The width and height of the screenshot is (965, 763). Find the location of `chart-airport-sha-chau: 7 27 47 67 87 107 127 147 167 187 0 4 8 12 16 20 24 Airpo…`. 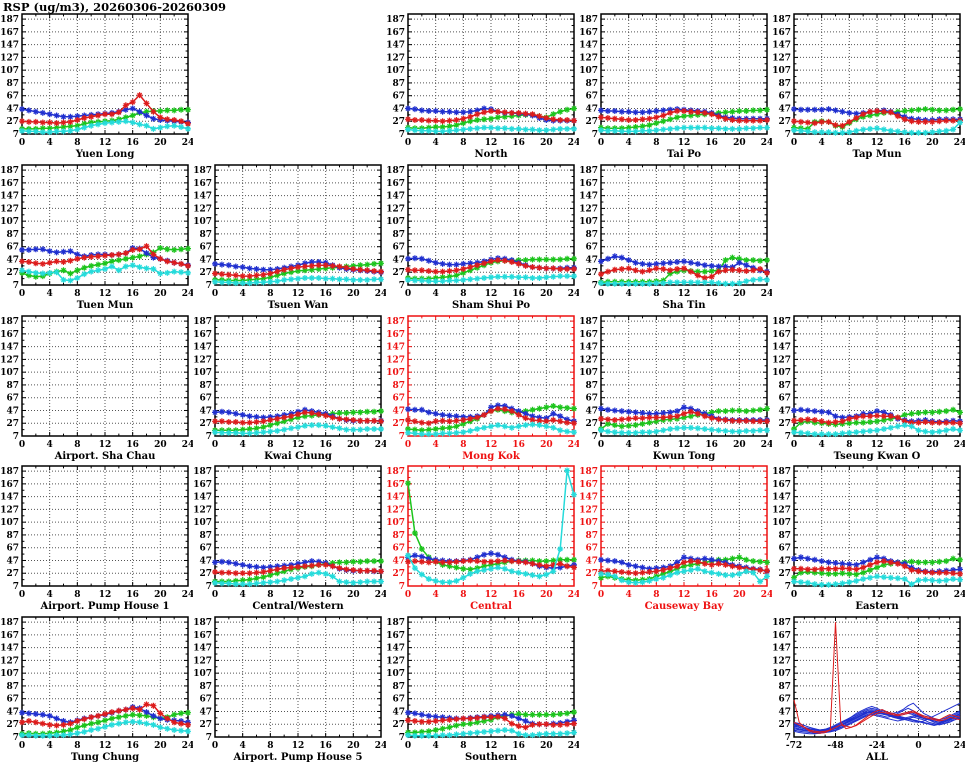

chart-airport-sha-chau: 7 27 47 67 87 107 127 147 167 187 0 4 8 12 16 20 24 Airpo… is located at coordinates (96, 386).